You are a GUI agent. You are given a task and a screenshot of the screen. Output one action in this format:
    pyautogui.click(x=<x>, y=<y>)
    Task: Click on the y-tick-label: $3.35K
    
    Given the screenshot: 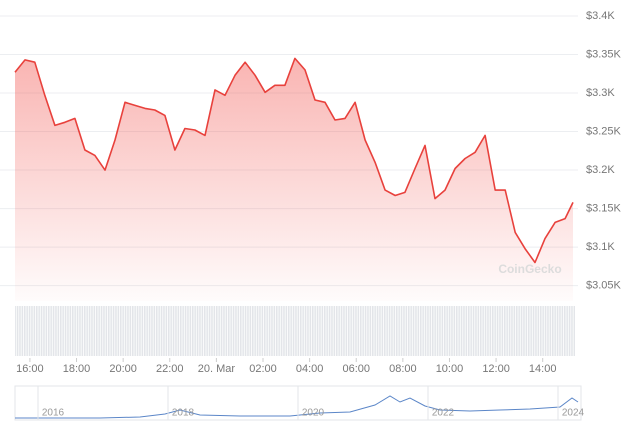 What is the action you would take?
    pyautogui.click(x=604, y=54)
    